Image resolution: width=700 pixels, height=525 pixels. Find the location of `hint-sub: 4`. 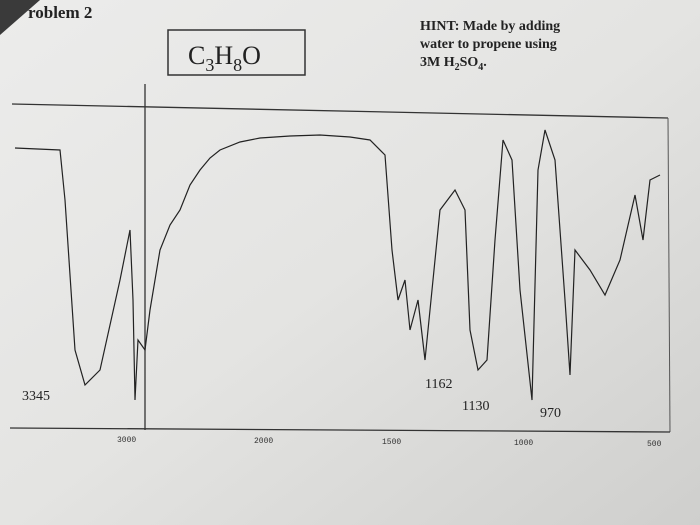

hint-sub: 4 is located at coordinates (480, 67).